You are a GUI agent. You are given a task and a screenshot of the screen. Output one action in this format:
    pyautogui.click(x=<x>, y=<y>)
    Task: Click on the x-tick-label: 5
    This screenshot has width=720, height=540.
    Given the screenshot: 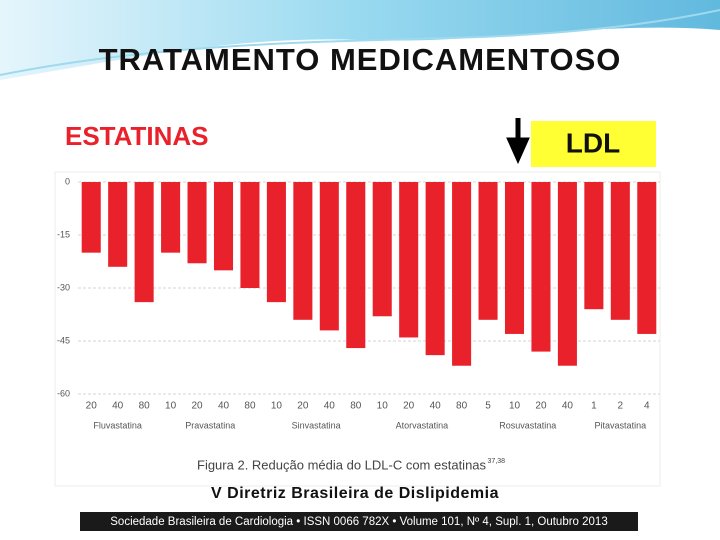 What is the action you would take?
    pyautogui.click(x=488, y=406)
    